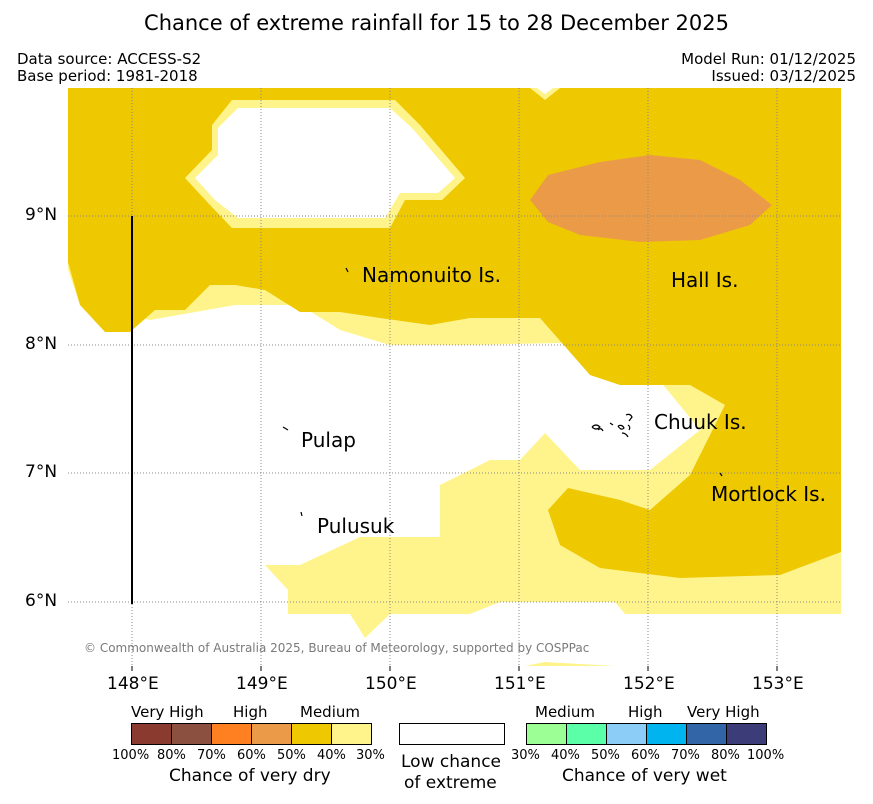  I want to click on x-tick-label: 148°E, so click(133, 684).